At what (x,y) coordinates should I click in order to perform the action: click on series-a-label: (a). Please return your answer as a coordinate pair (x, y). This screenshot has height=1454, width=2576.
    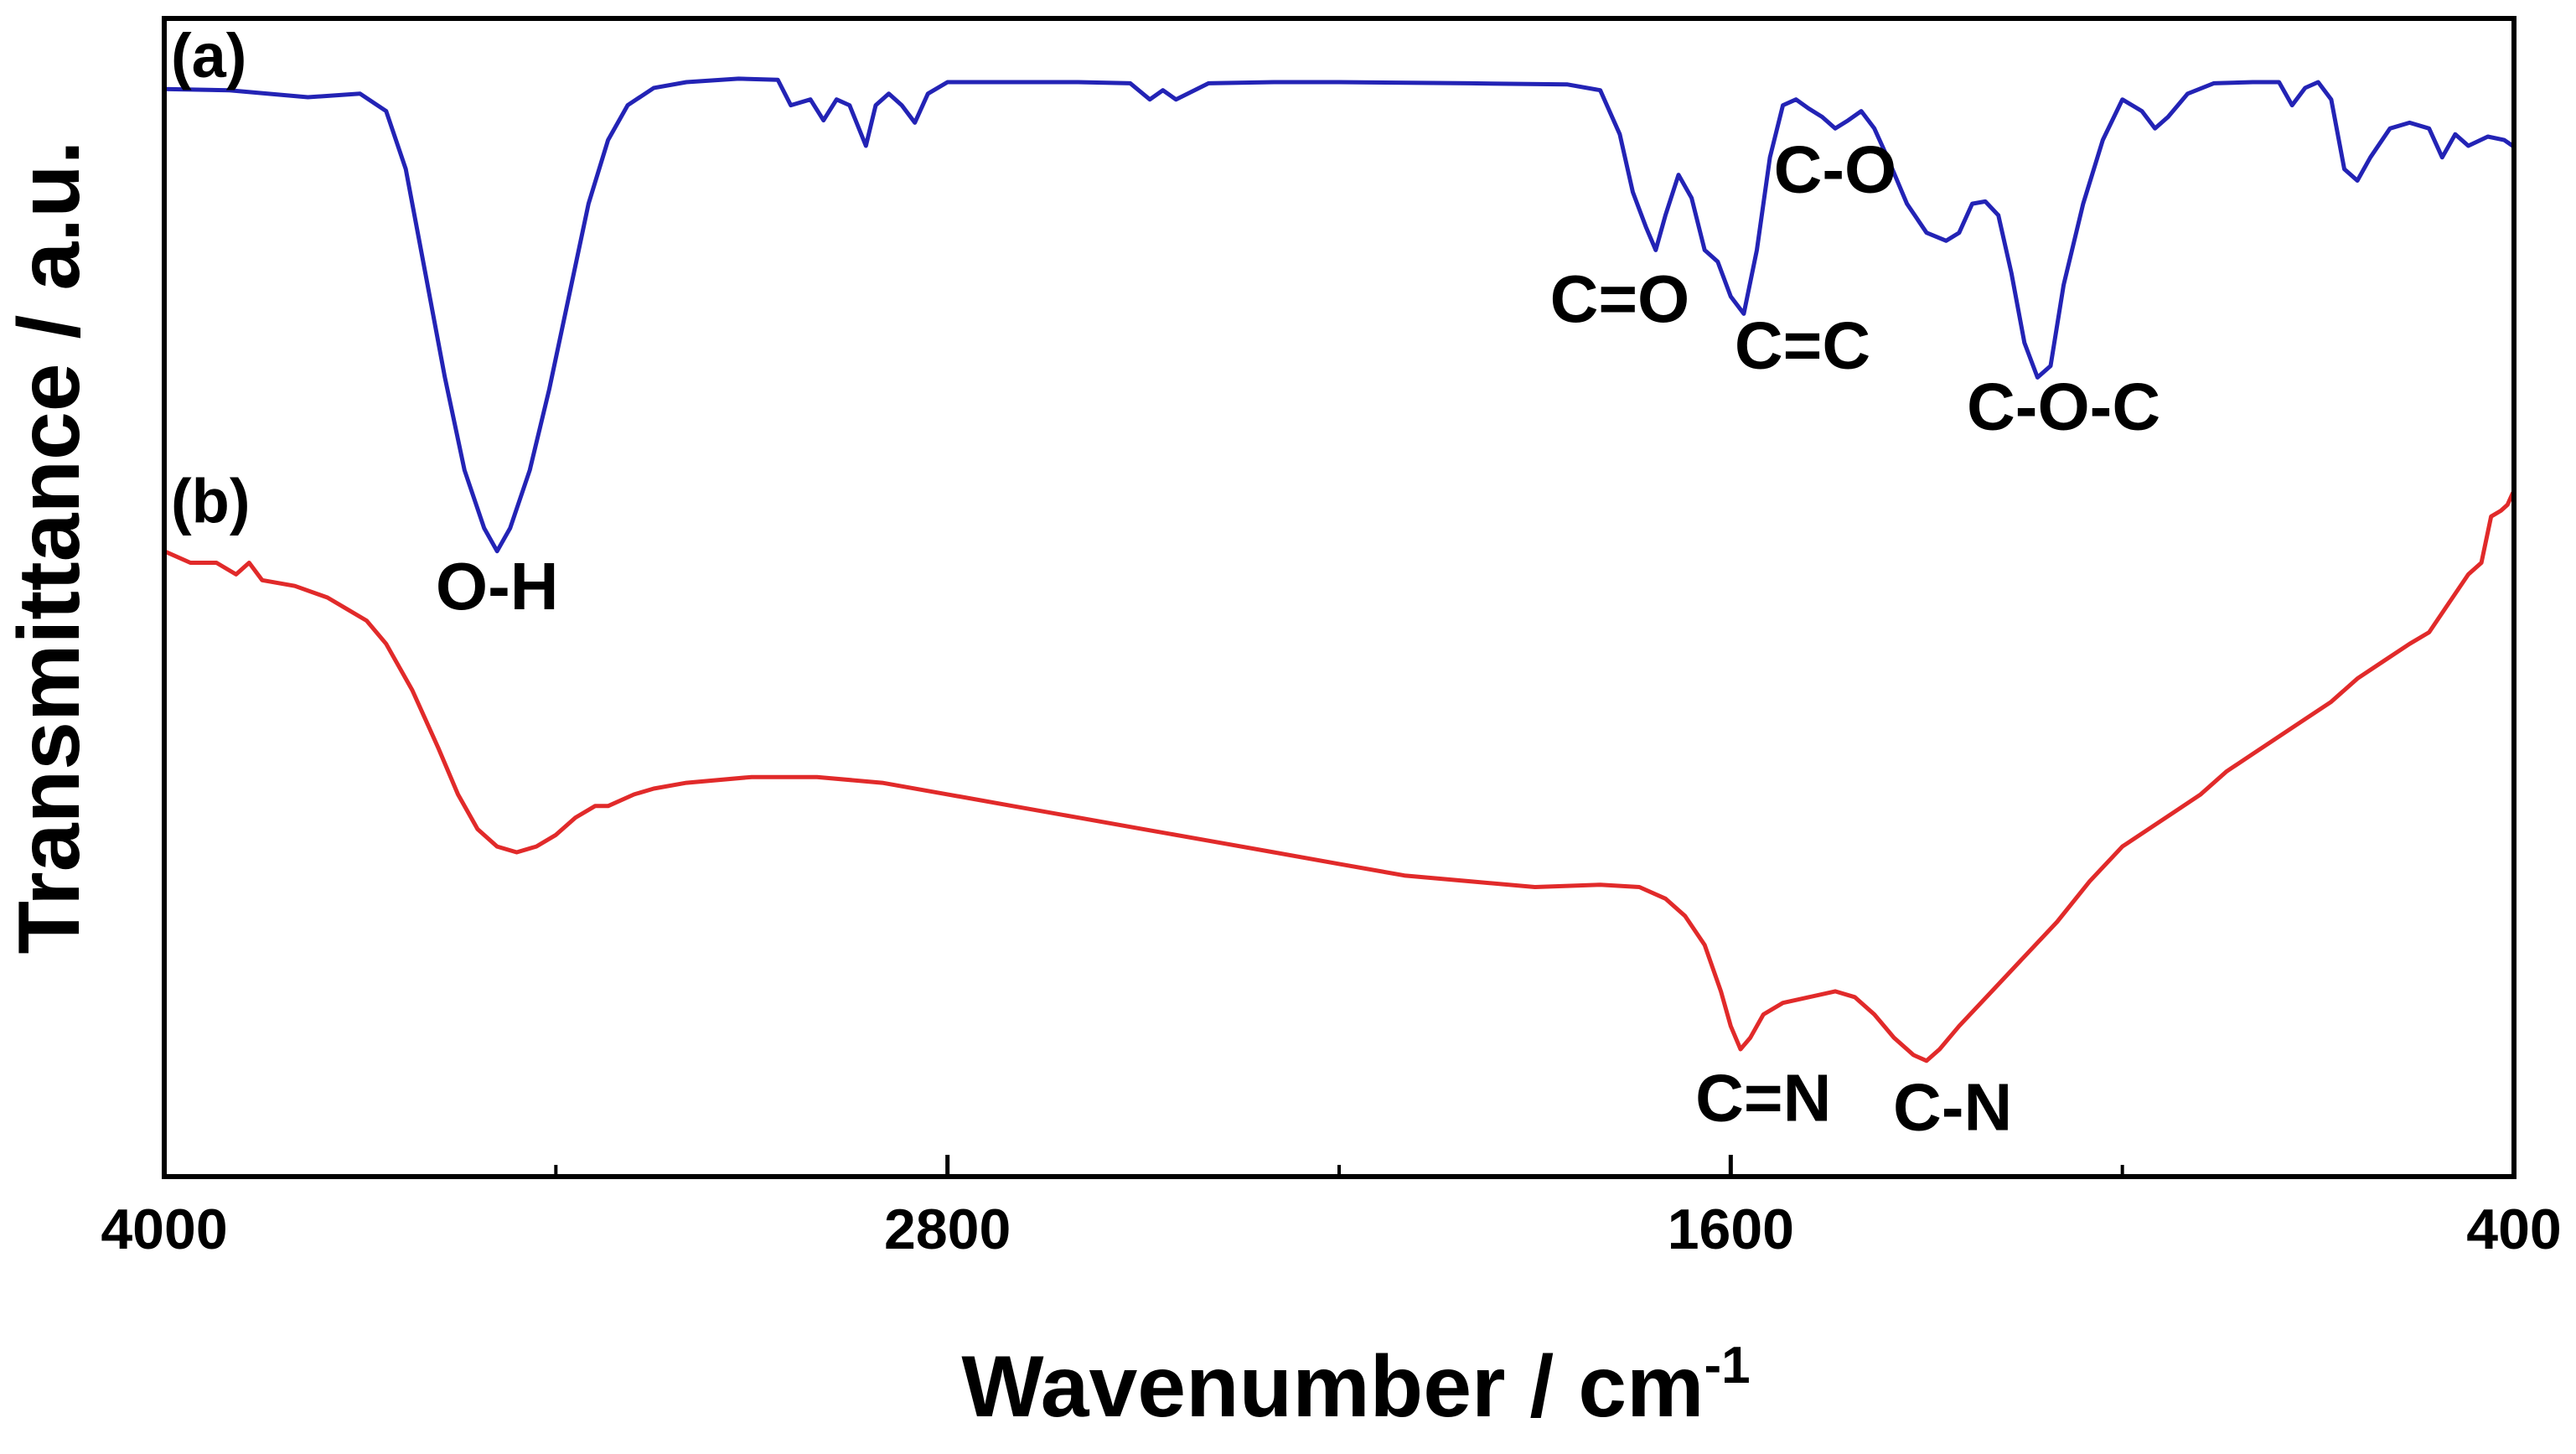
    Looking at the image, I should click on (208, 56).